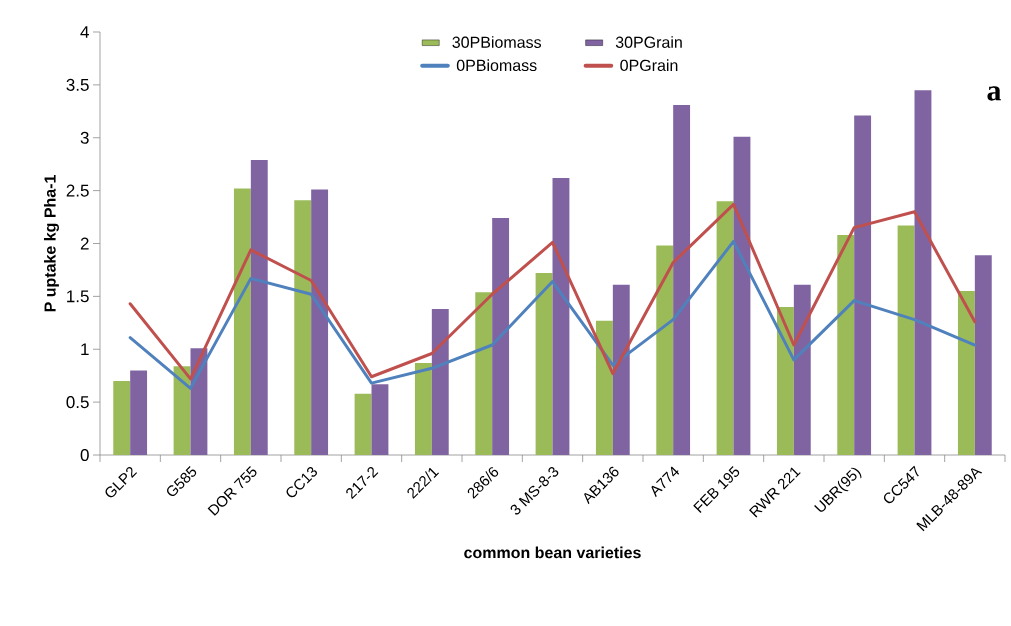  I want to click on x-tick-label: FEB 195, so click(716, 489).